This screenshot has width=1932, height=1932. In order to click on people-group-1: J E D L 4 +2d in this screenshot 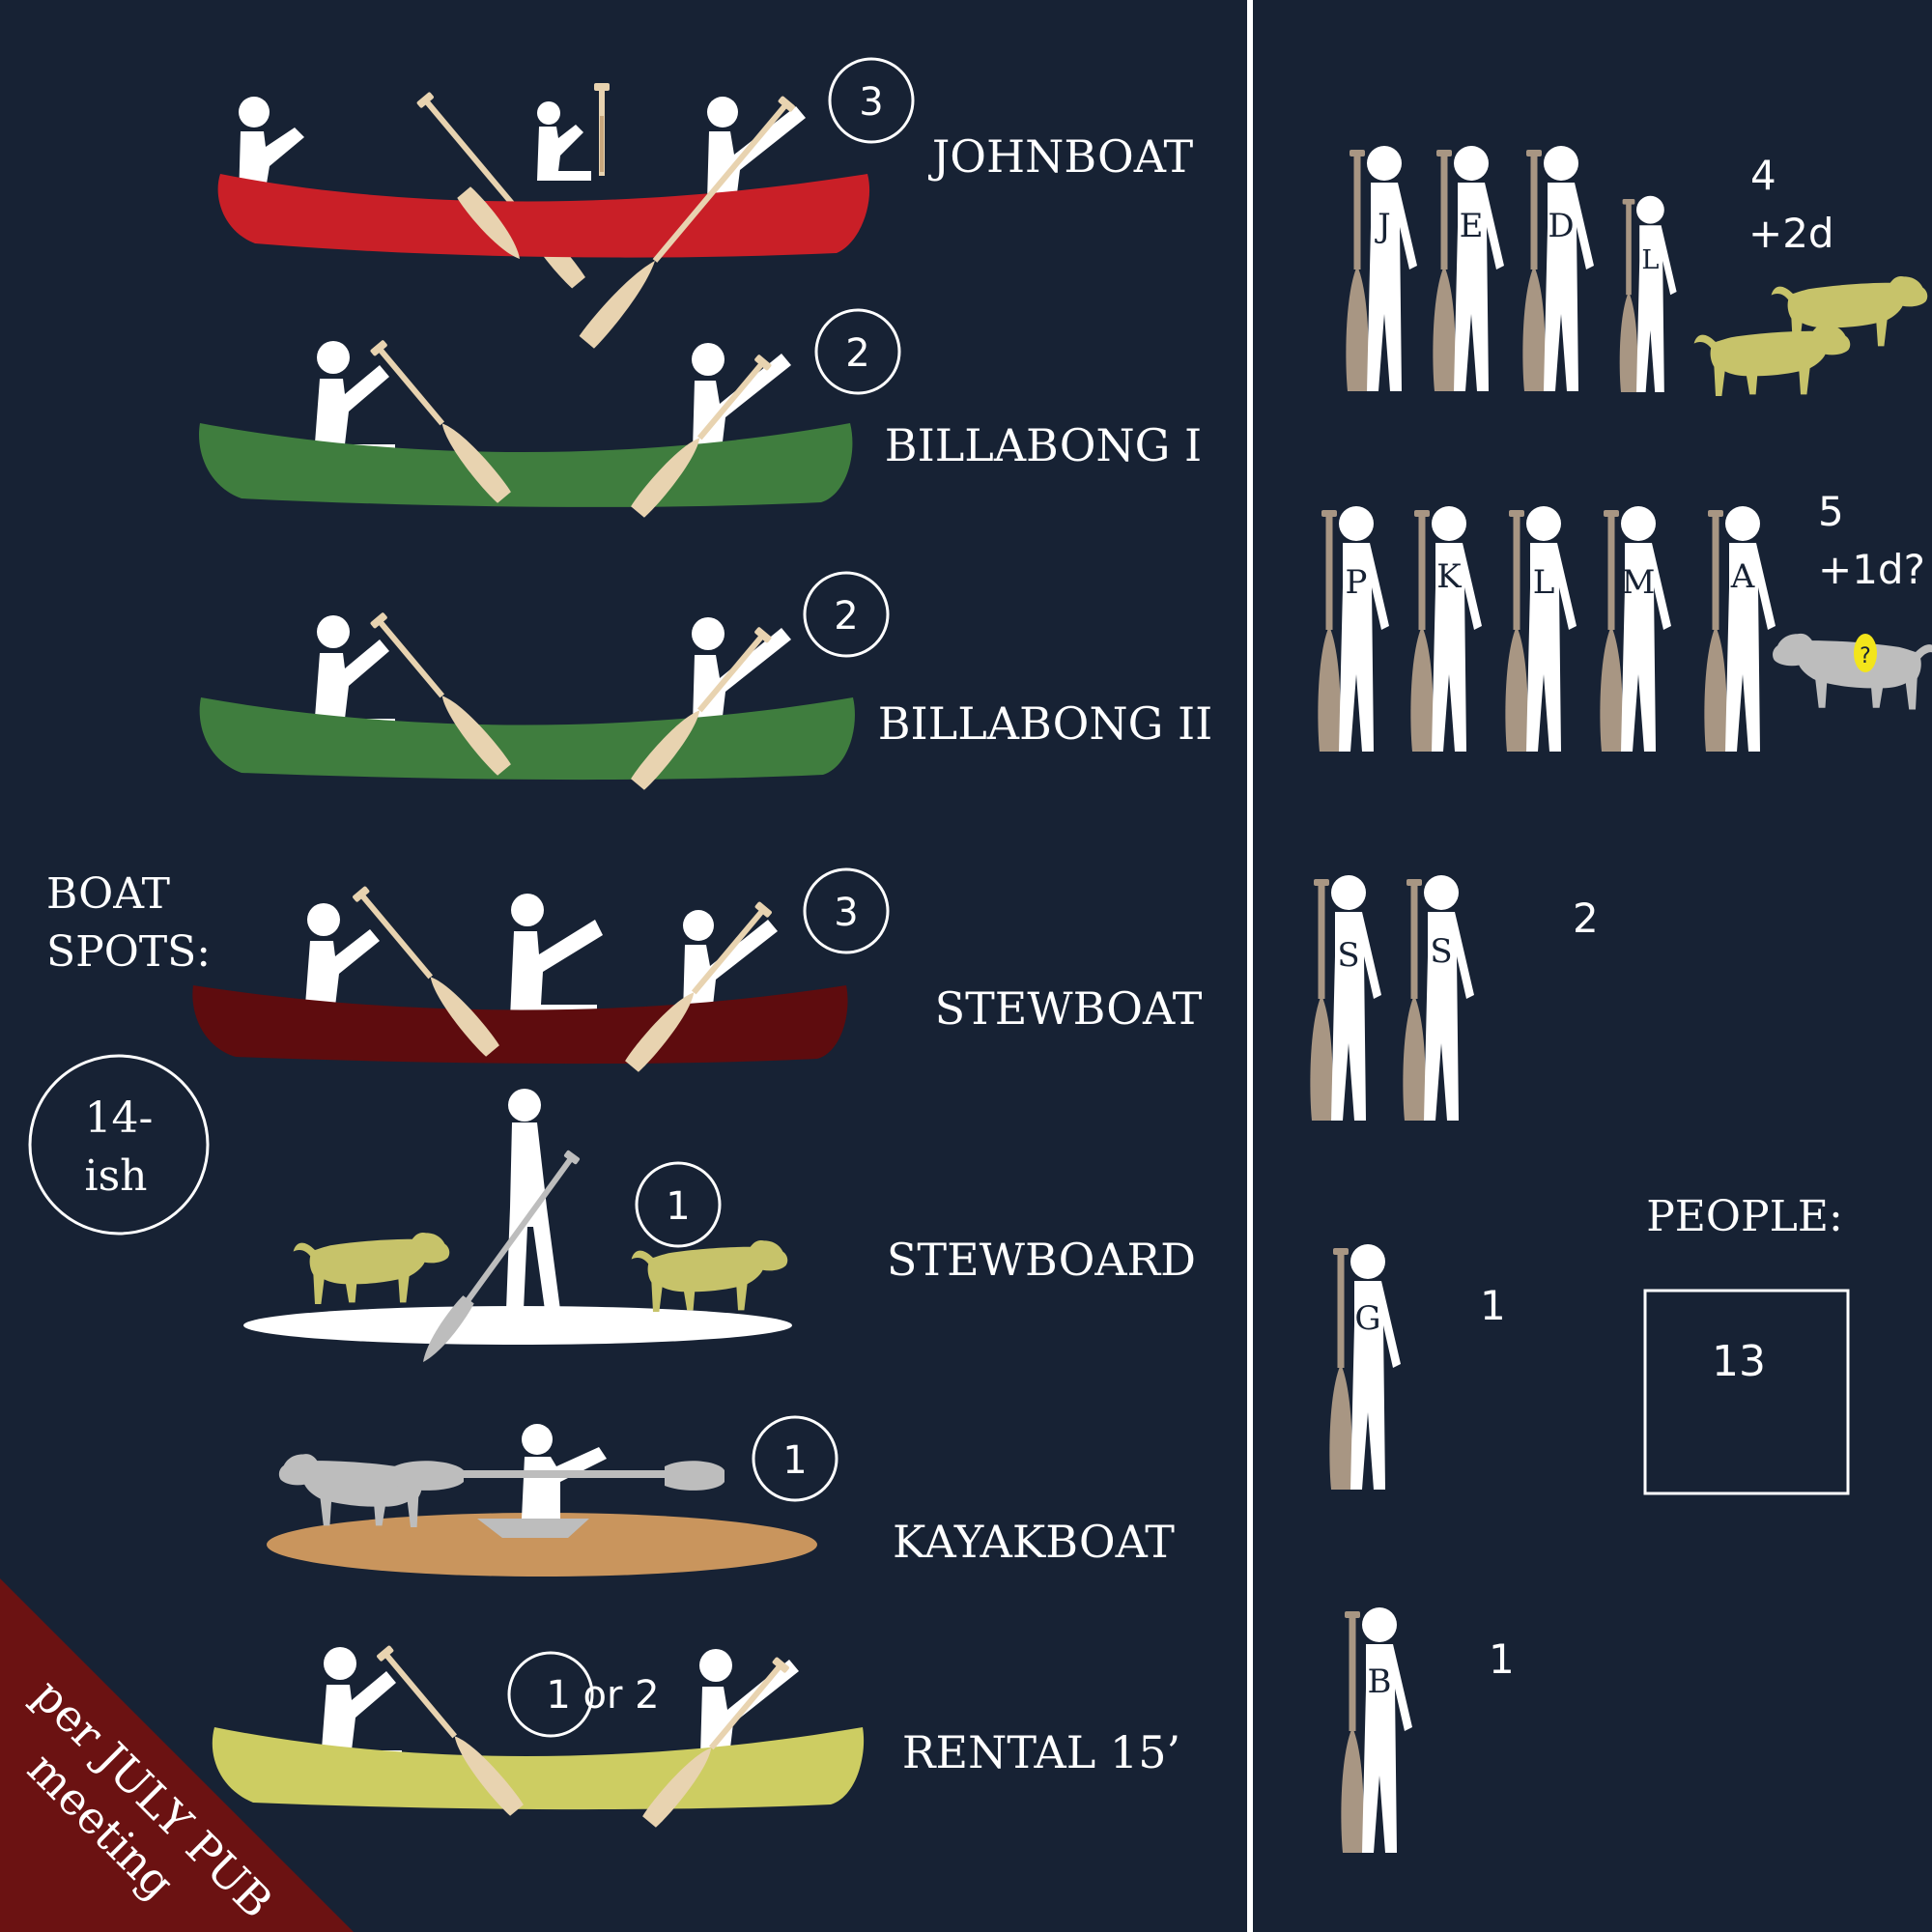, I will do `click(1637, 271)`.